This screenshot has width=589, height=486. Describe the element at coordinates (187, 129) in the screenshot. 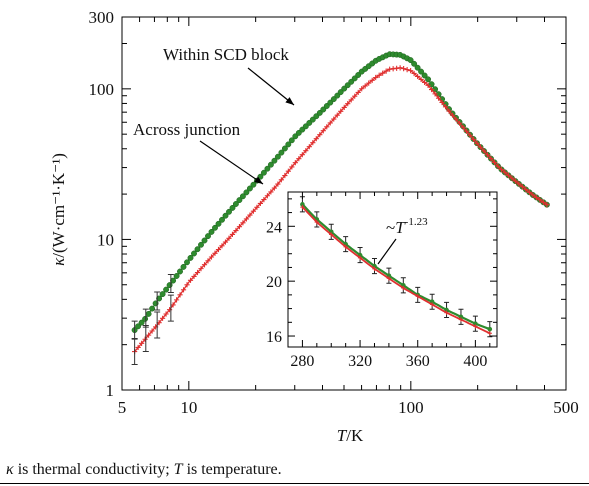

I see `annotation-across-junction: Across junction` at that location.